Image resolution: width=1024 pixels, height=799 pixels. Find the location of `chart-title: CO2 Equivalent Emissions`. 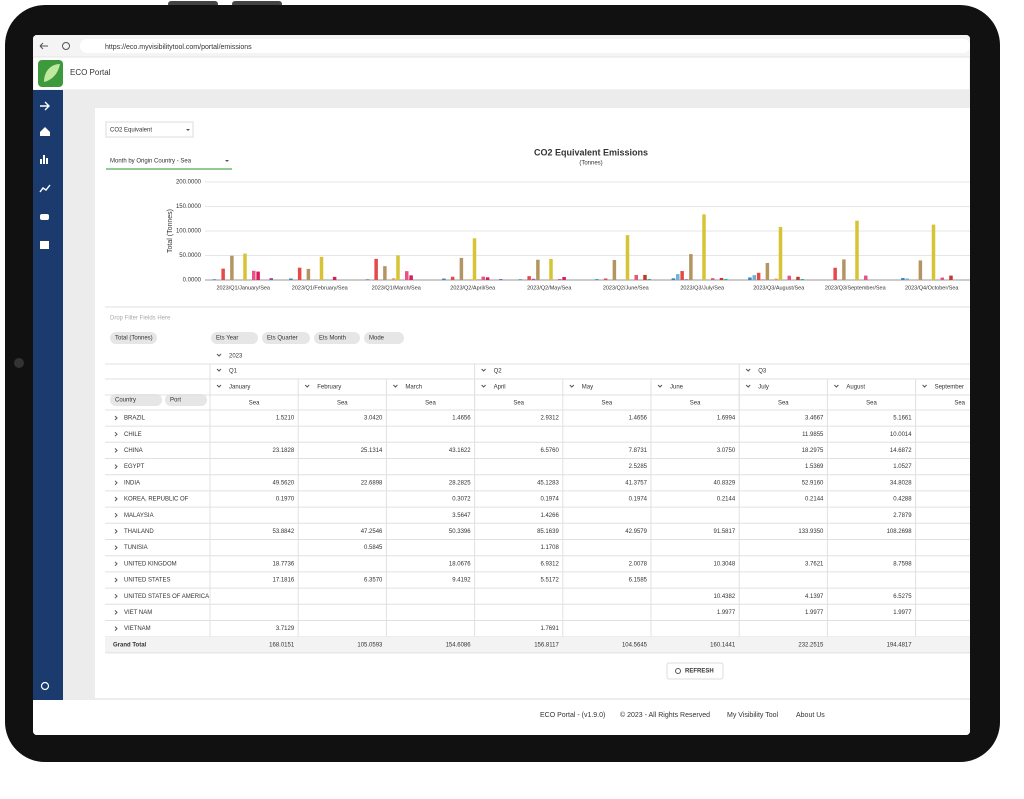

chart-title: CO2 Equivalent Emissions is located at coordinates (591, 152).